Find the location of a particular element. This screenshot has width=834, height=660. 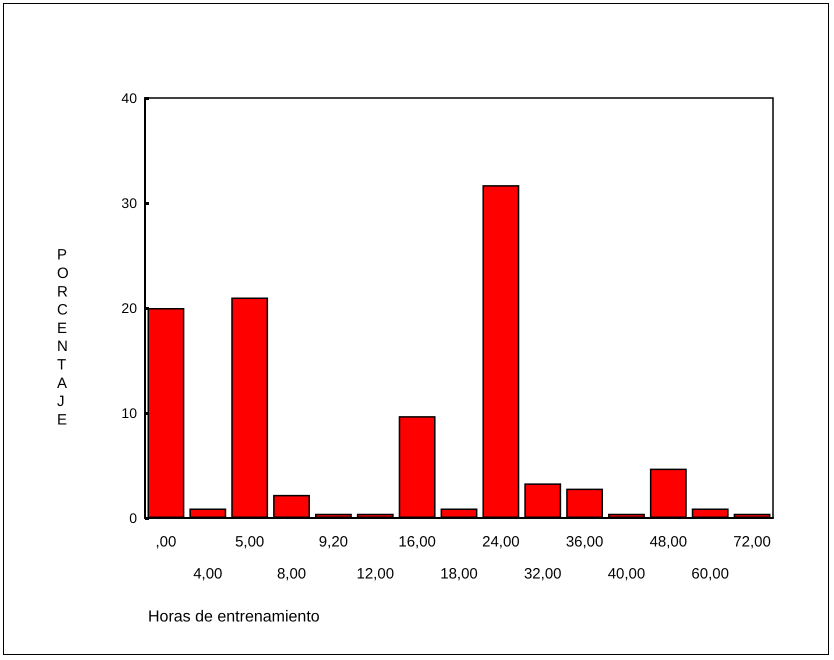

y-tick-label: 10 is located at coordinates (129, 413).